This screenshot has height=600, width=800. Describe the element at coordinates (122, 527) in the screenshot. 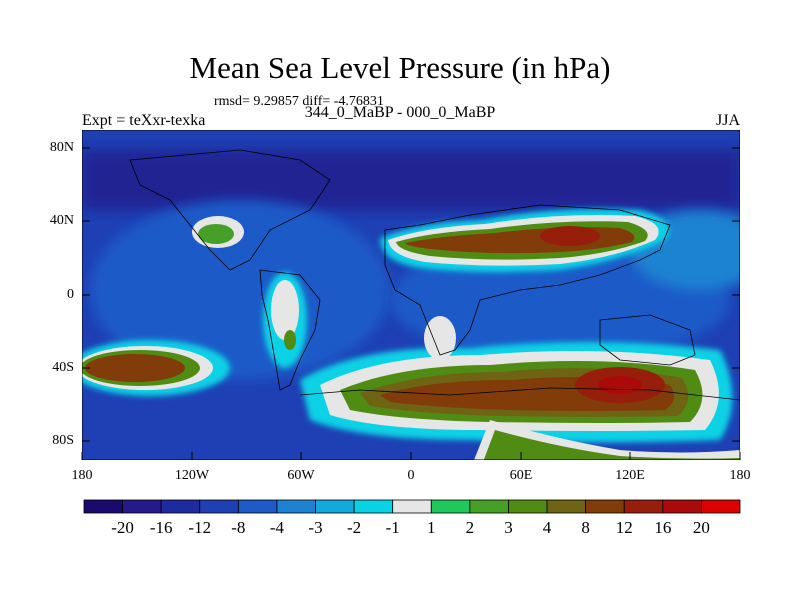

I see `colorbar-label: -20` at that location.